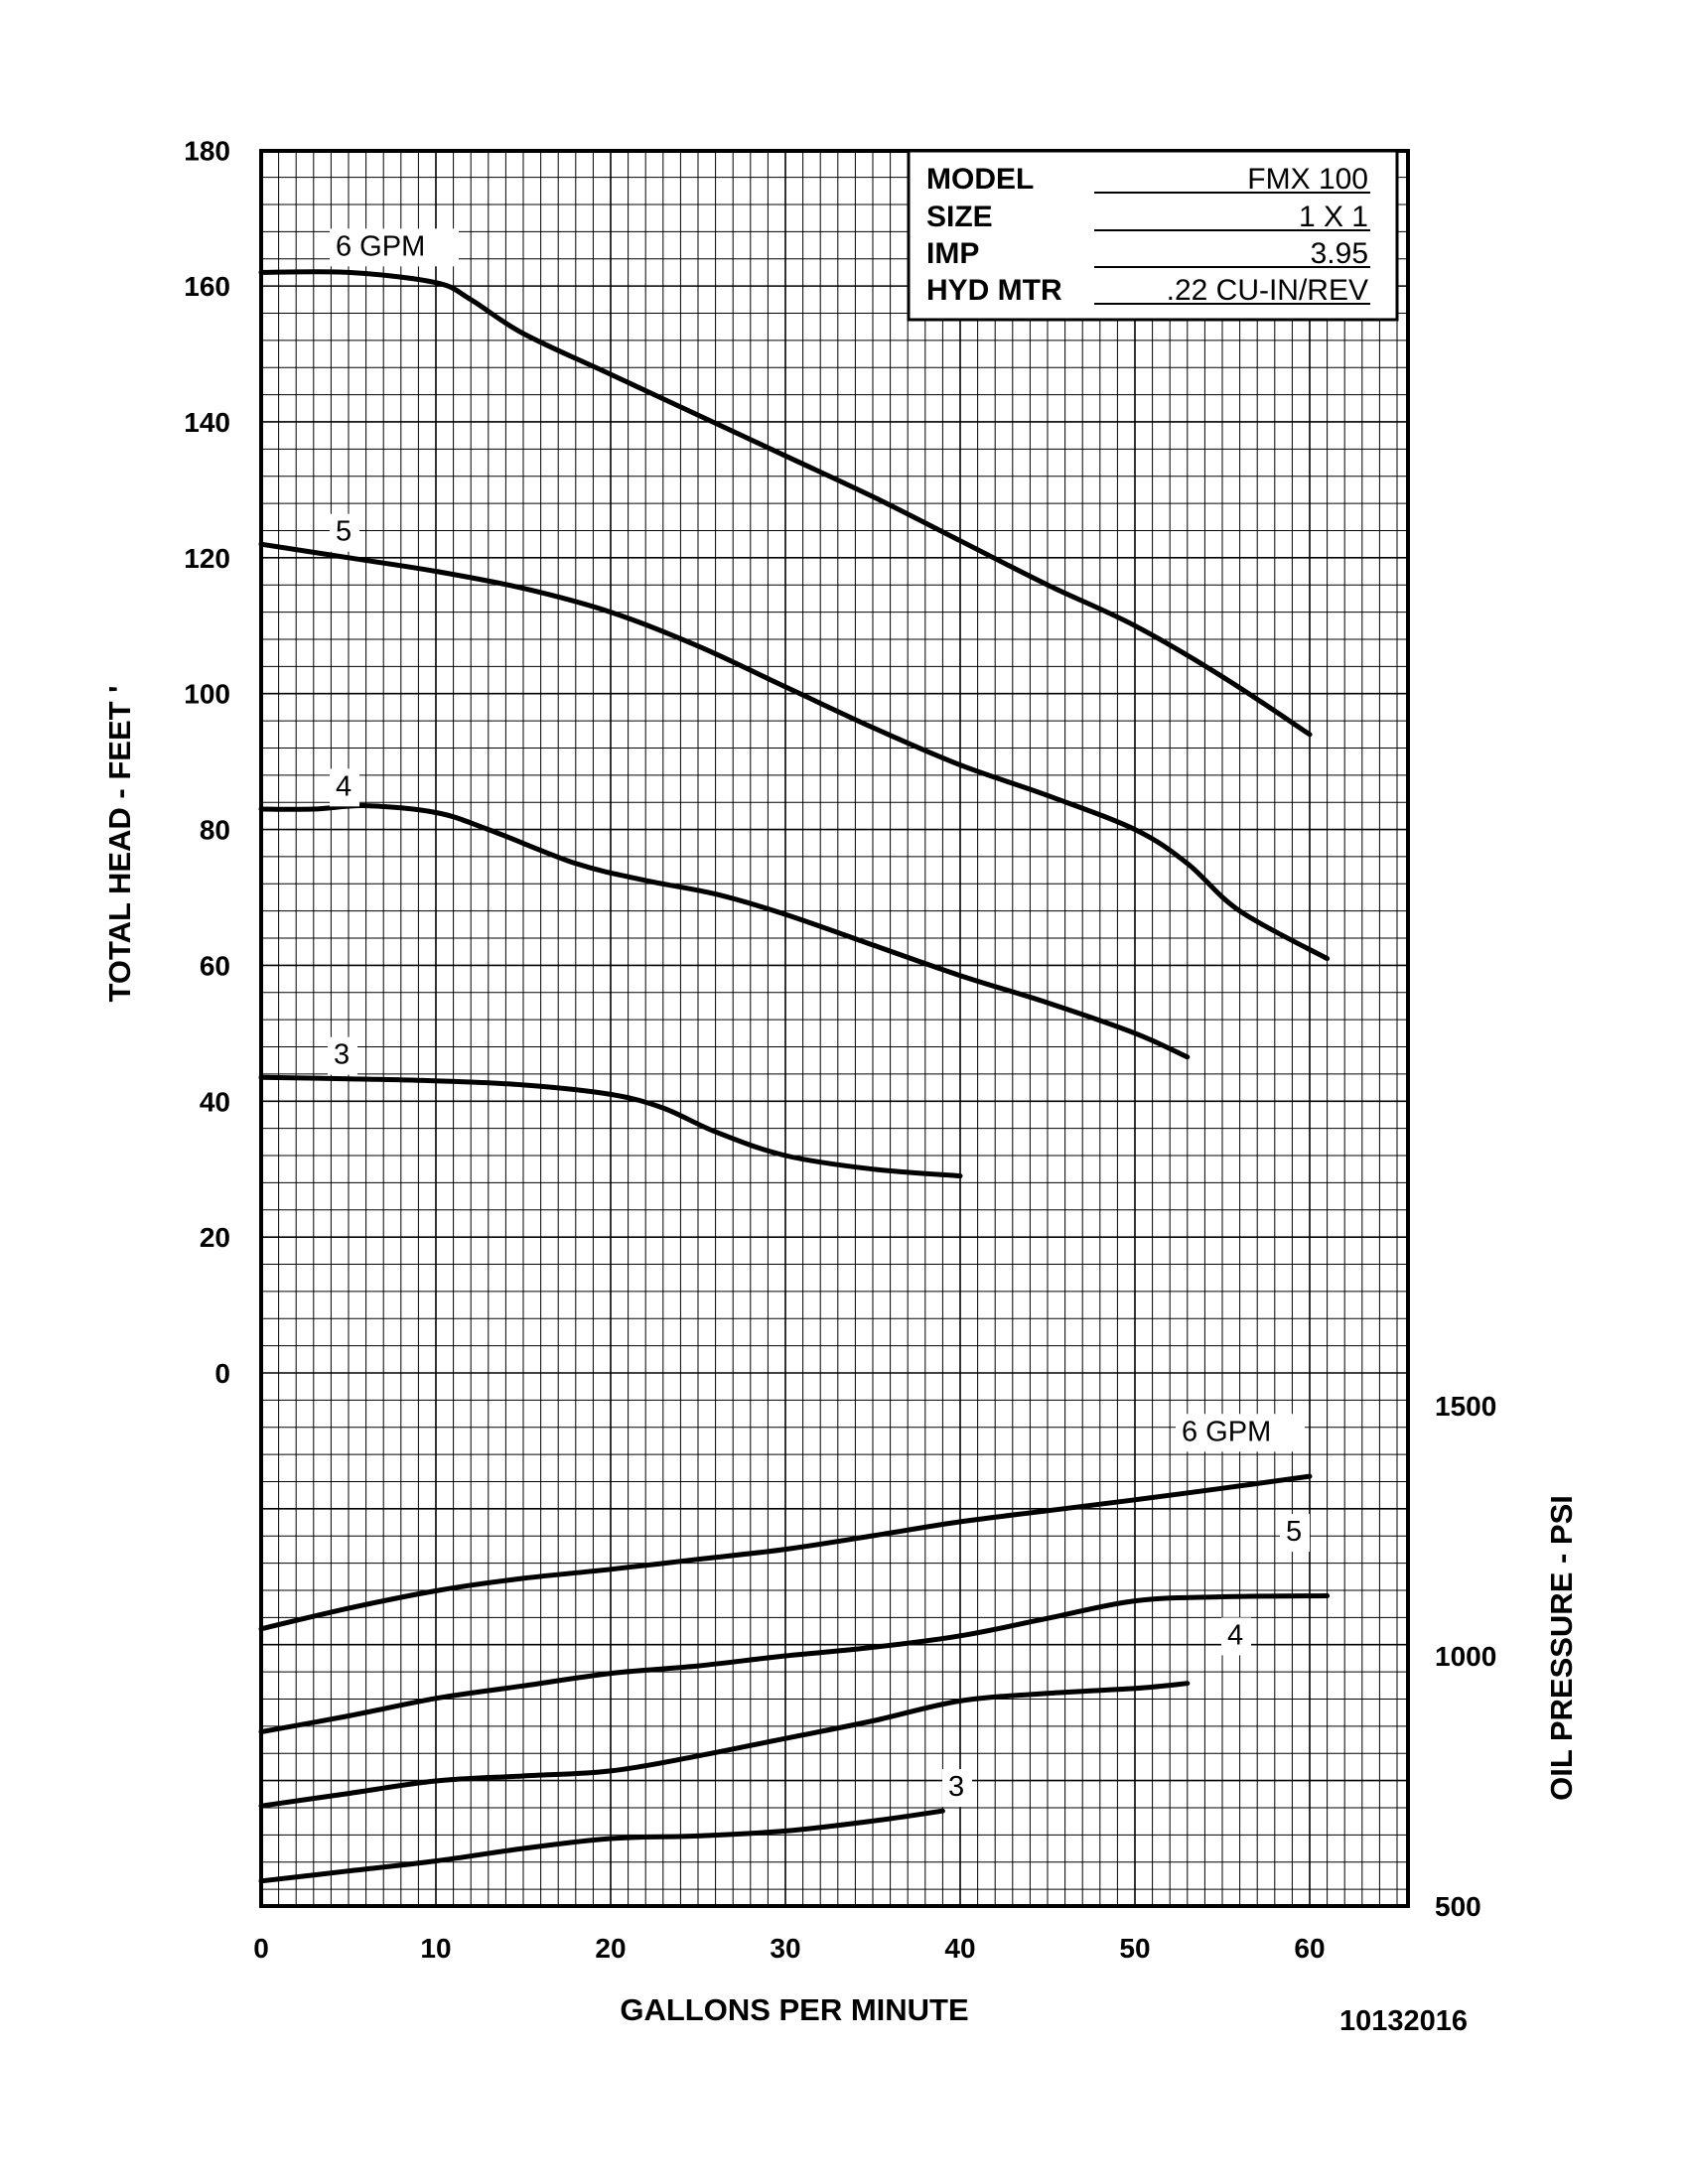 This screenshot has width=1688, height=2184. I want to click on x-tick-label: 0, so click(261, 1948).